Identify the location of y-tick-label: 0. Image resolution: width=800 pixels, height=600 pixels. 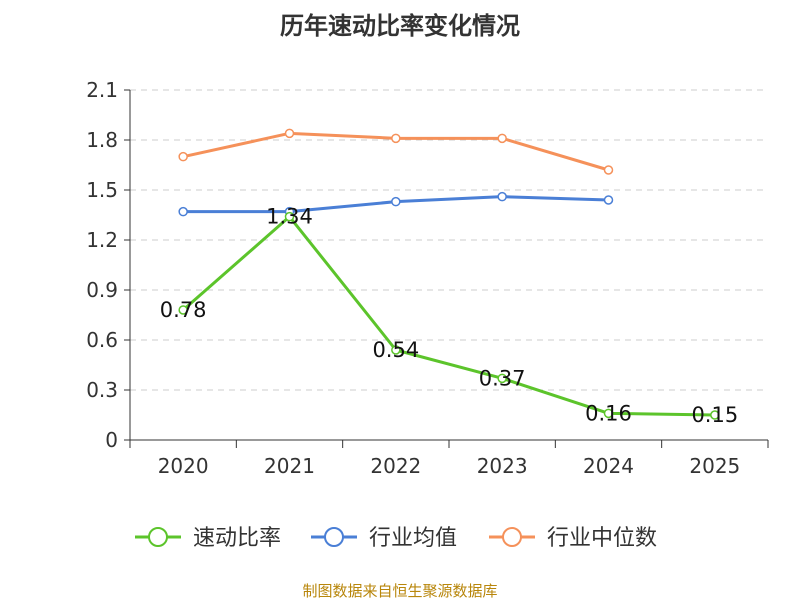
(111, 440).